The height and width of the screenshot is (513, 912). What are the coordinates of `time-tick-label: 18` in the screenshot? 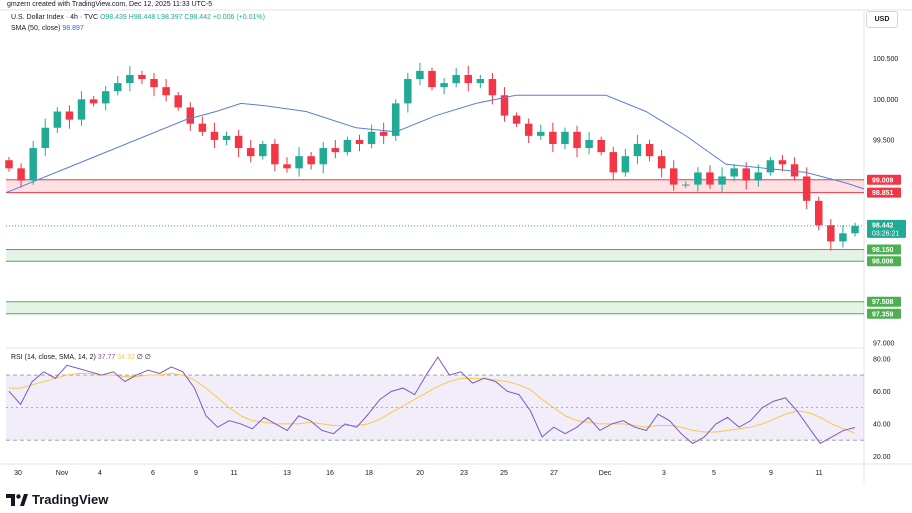 It's located at (369, 473).